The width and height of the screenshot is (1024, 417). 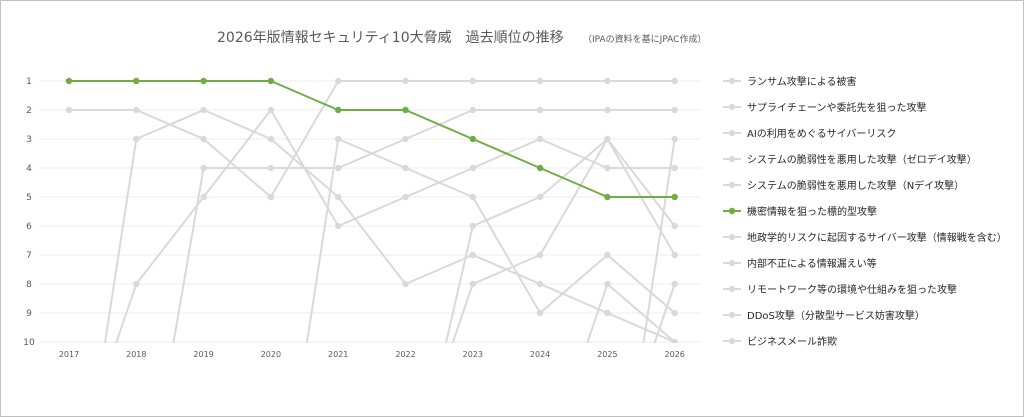 What do you see at coordinates (338, 354) in the screenshot?
I see `x-tick-label: 2021` at bounding box center [338, 354].